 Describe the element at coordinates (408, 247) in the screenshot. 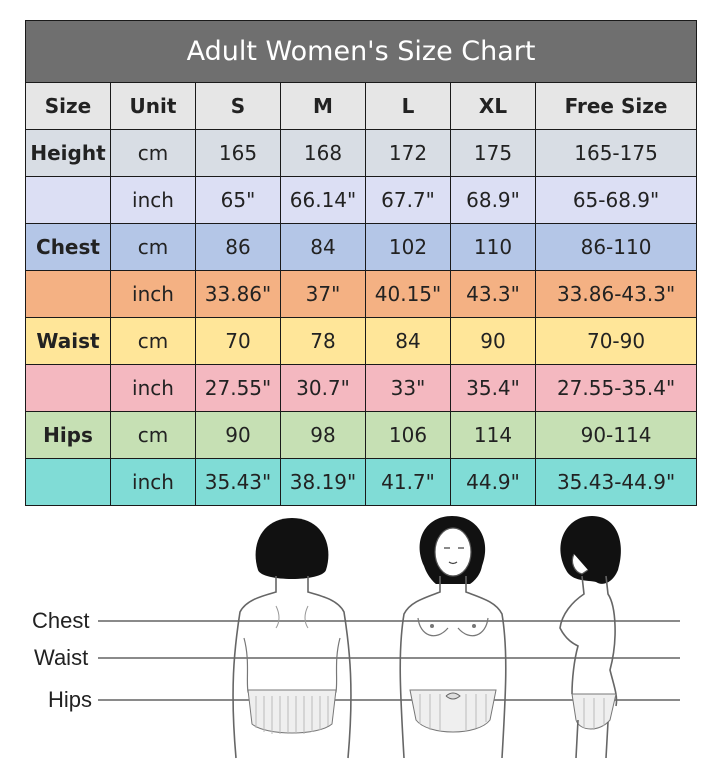

I see `cell-l: 102` at that location.